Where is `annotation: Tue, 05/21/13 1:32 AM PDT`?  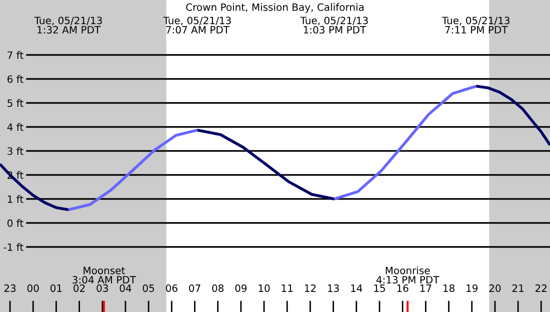 annotation: Tue, 05/21/13 1:32 AM PDT is located at coordinates (68, 25).